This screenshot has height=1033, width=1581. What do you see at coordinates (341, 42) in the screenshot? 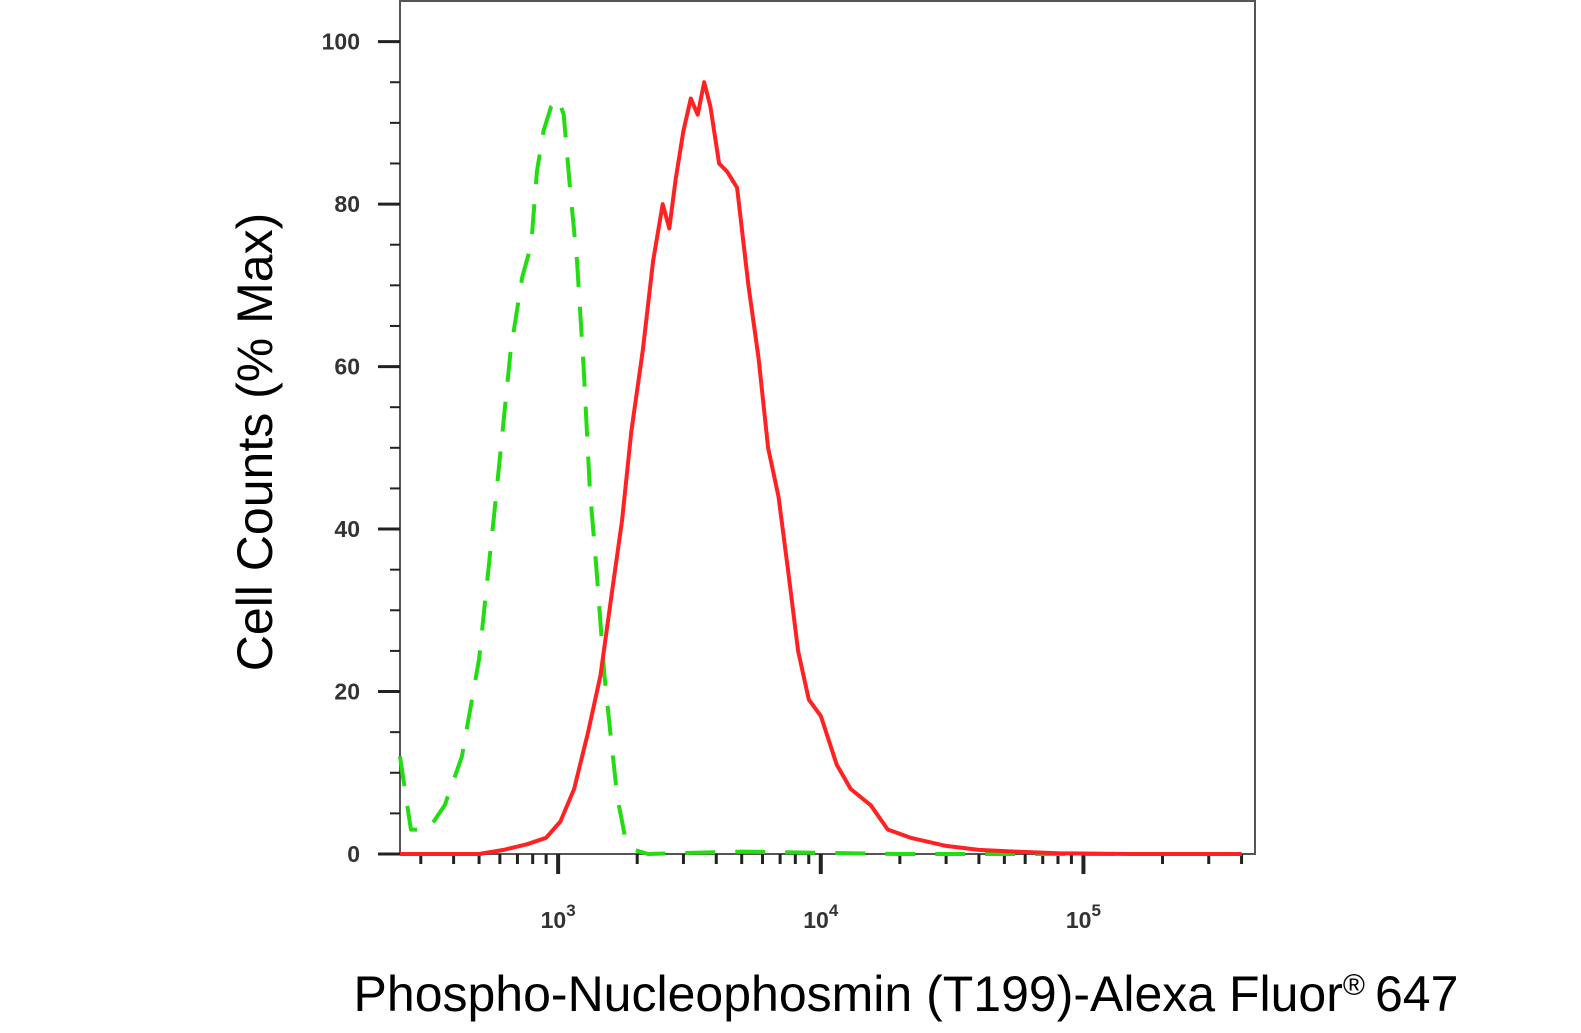
I see `y-tick-label: 100` at bounding box center [341, 42].